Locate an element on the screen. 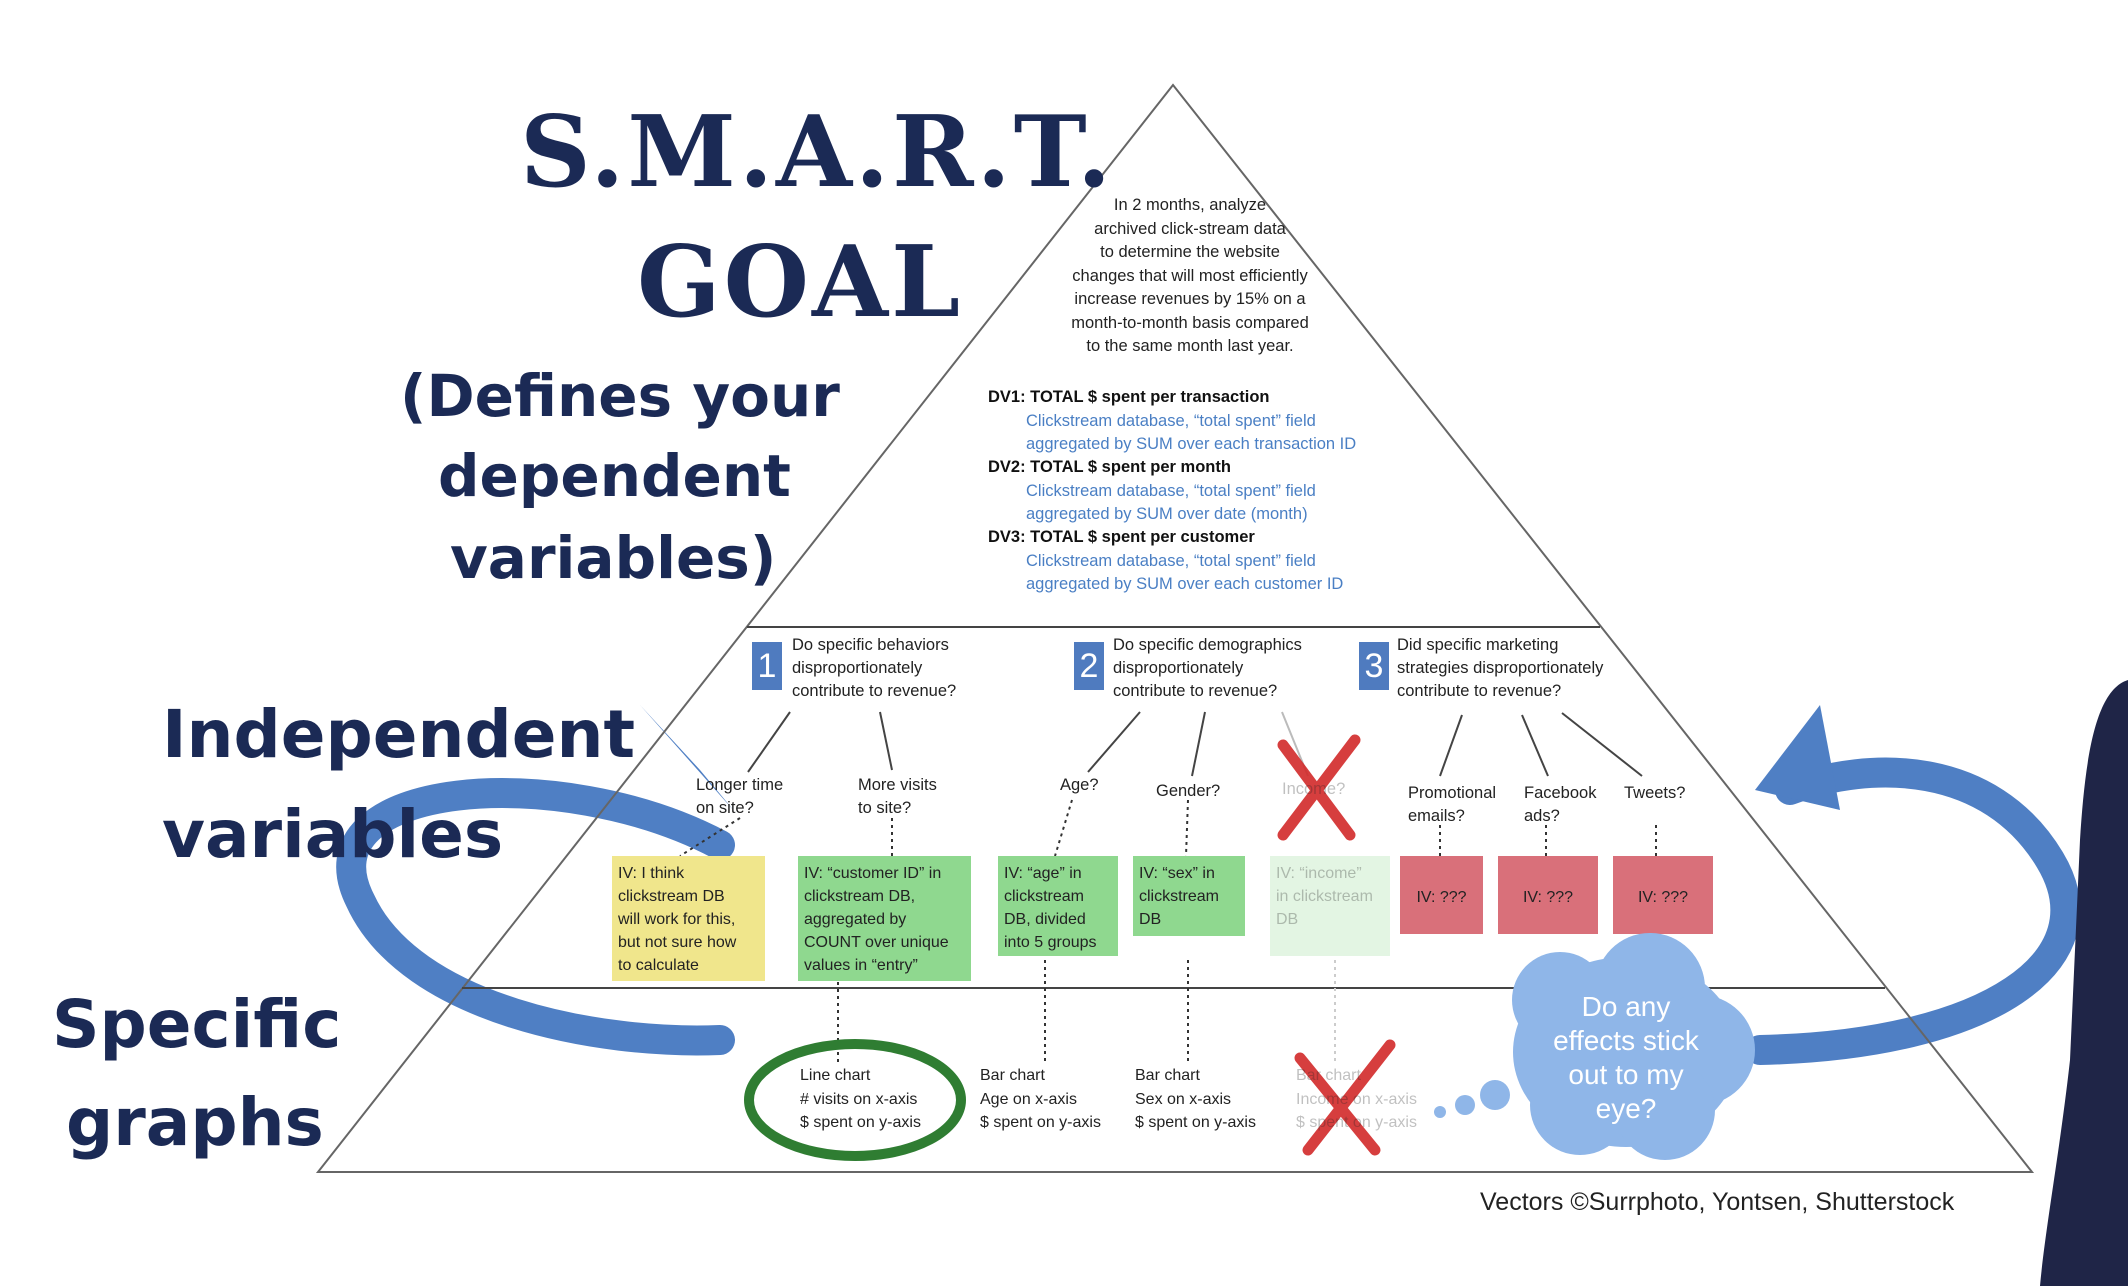 This screenshot has height=1286, width=2128. iv-box-tweets: IV: ??? is located at coordinates (1663, 897).